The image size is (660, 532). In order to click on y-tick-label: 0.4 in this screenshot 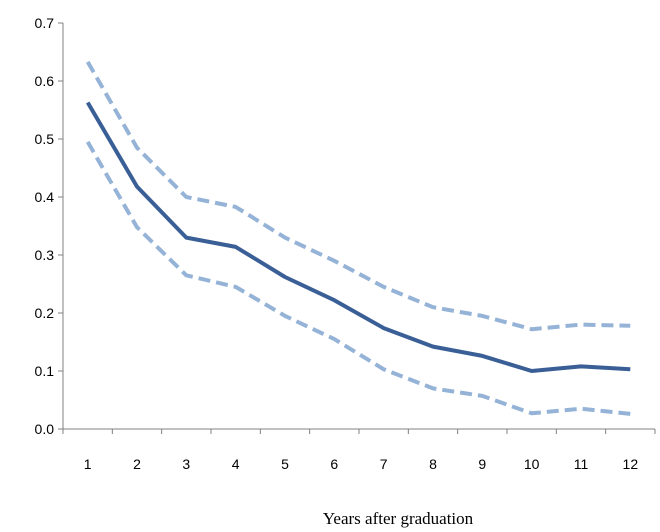, I will do `click(45, 197)`.